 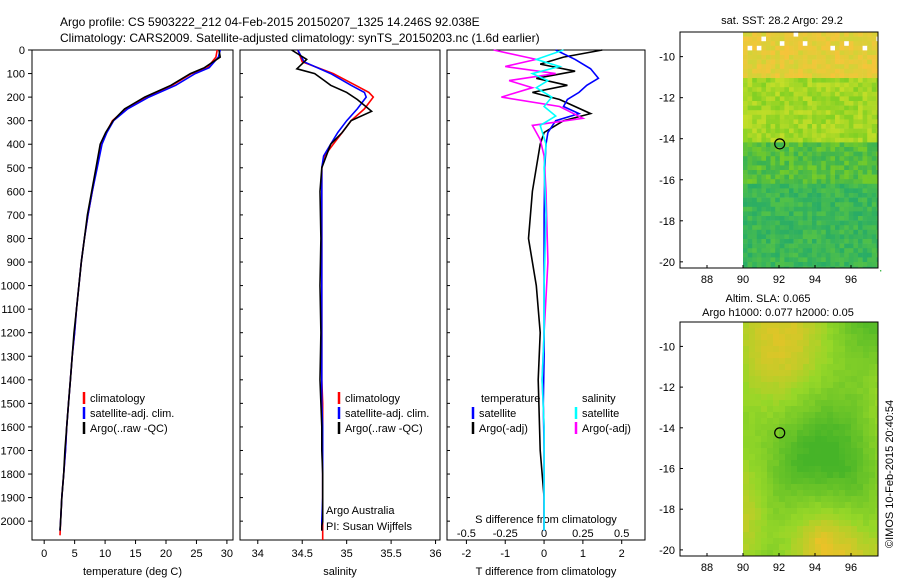 What do you see at coordinates (435, 554) in the screenshot?
I see `x-tick-label: 36` at bounding box center [435, 554].